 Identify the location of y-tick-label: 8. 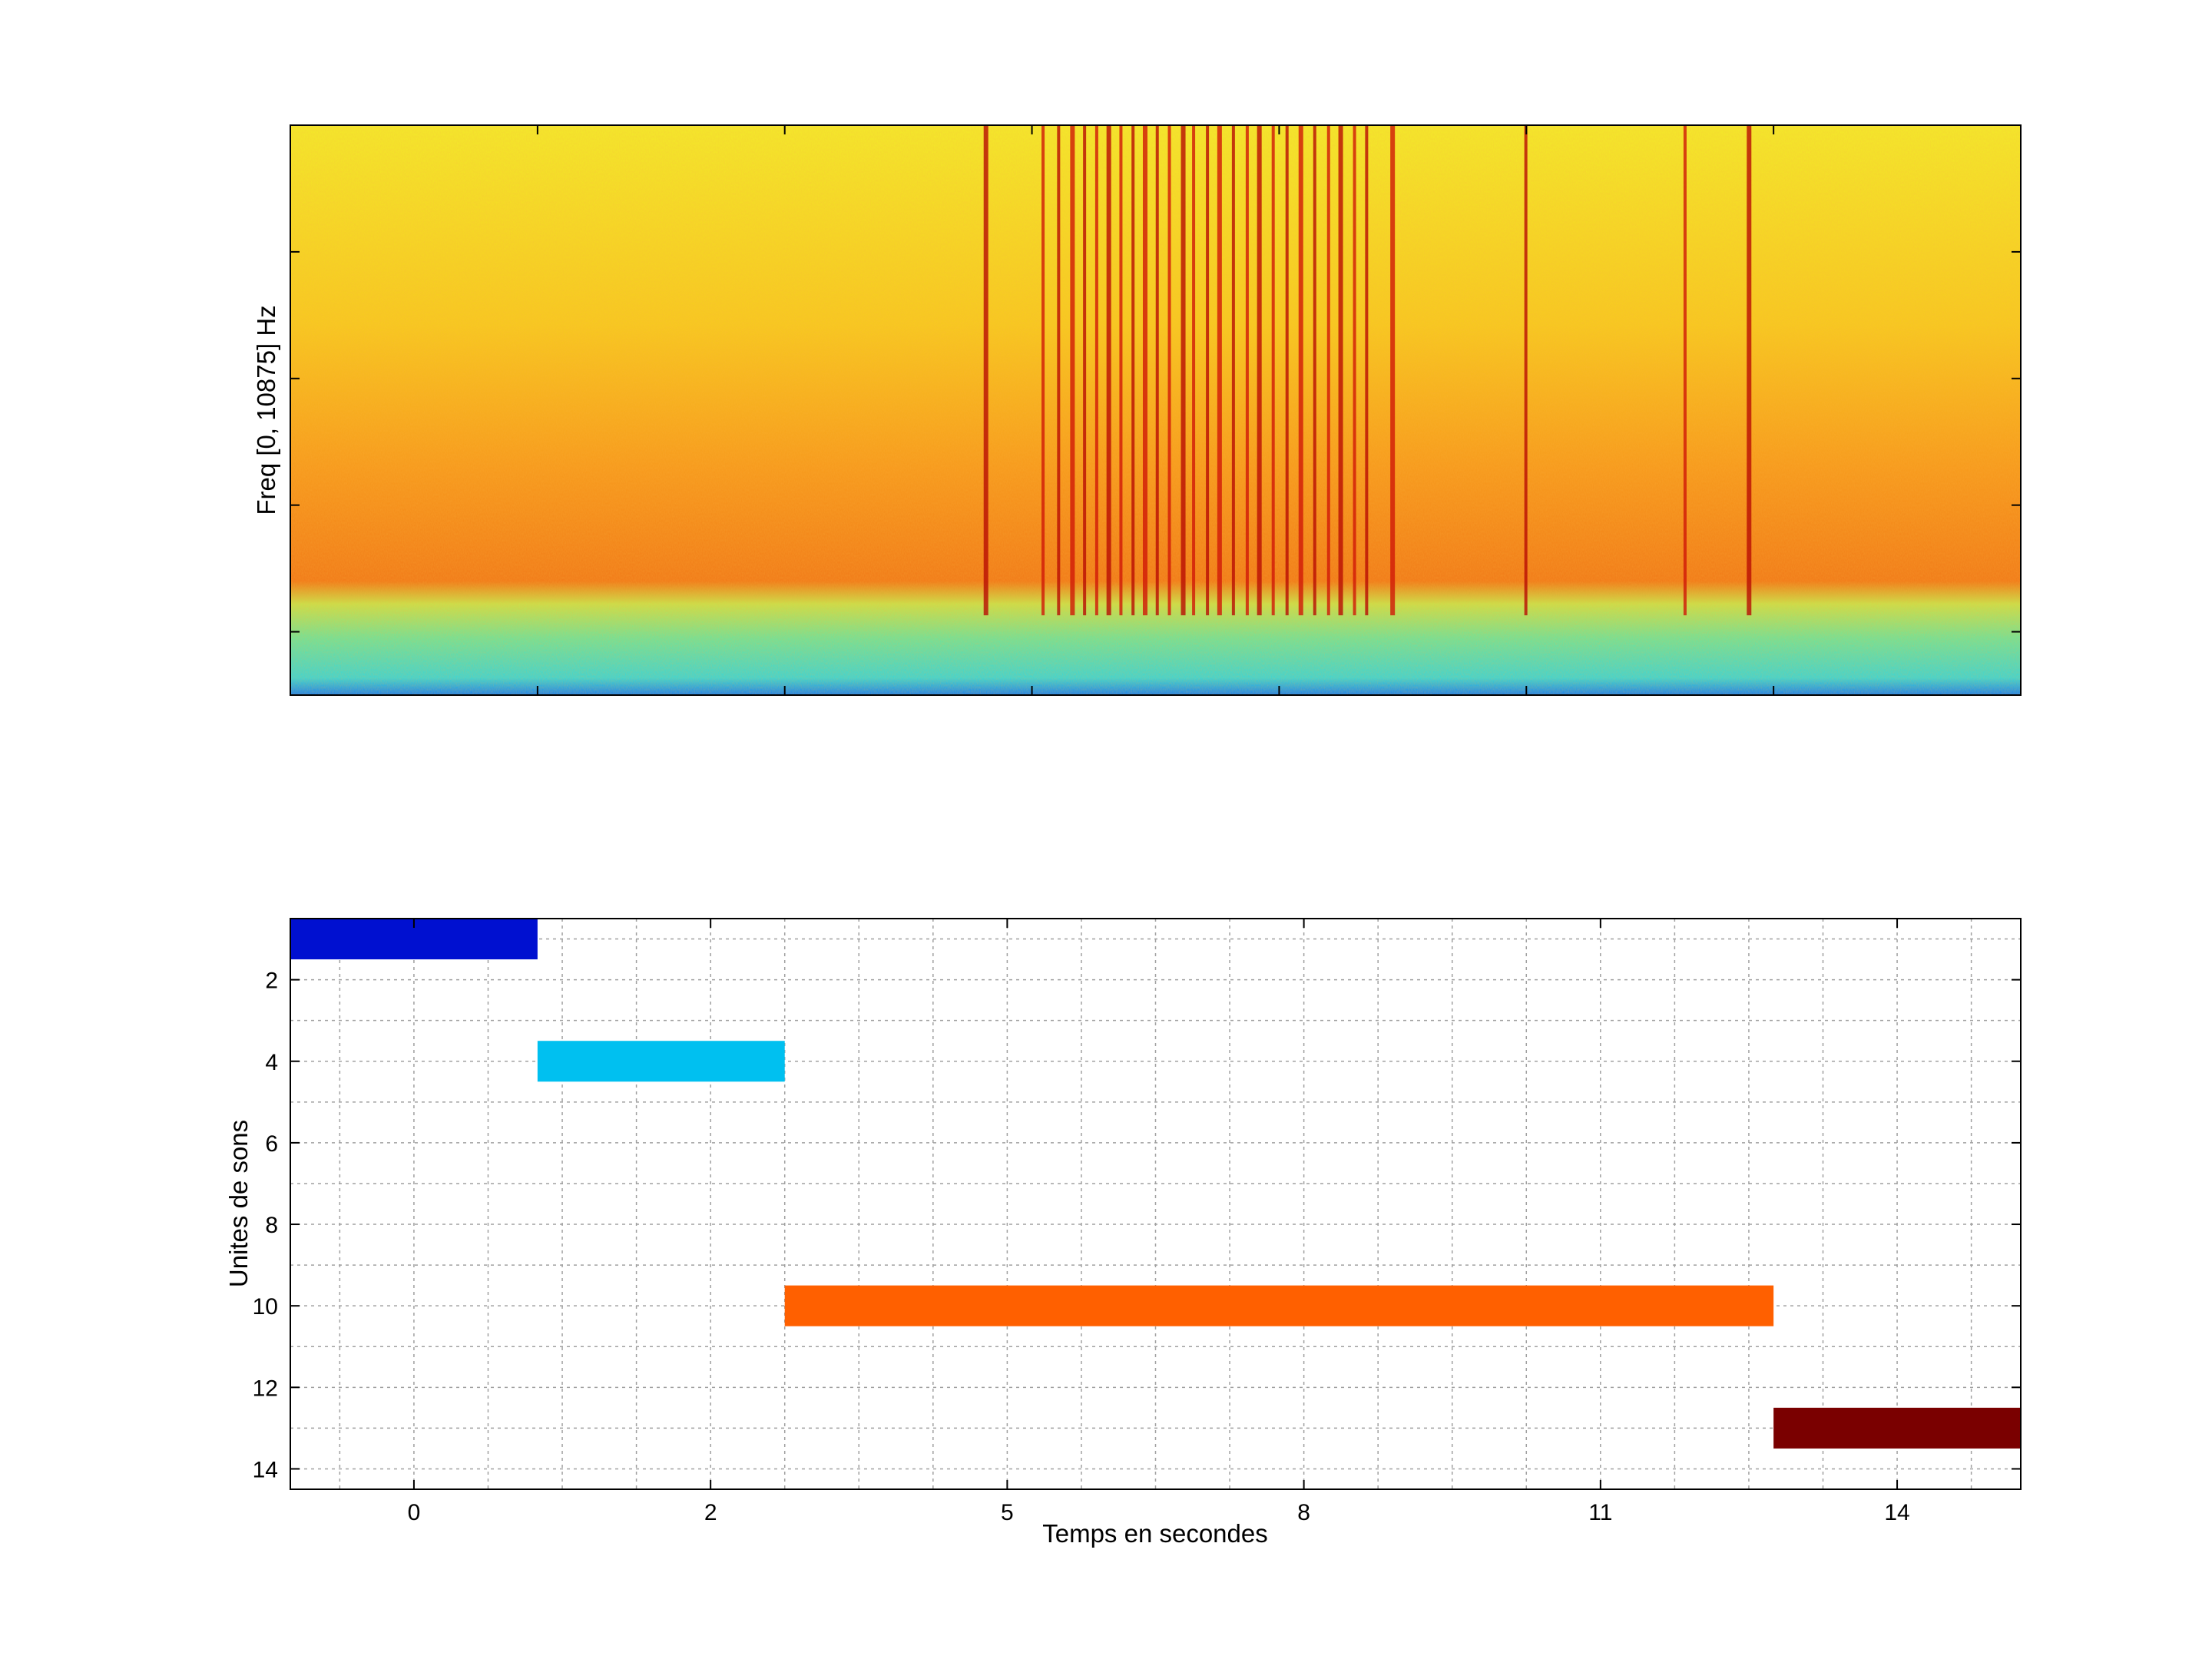
(272, 1226).